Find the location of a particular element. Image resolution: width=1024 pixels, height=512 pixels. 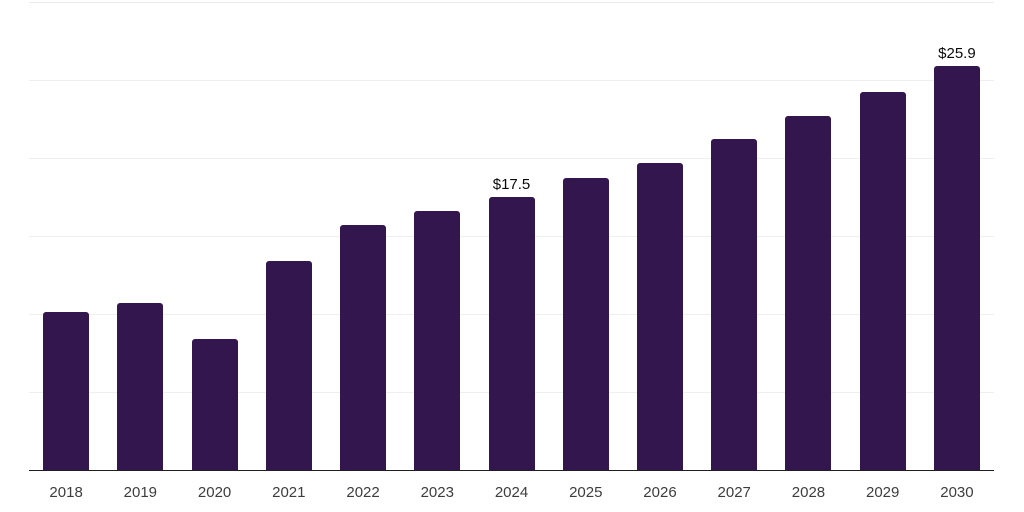

bar-2029 is located at coordinates (882, 281).